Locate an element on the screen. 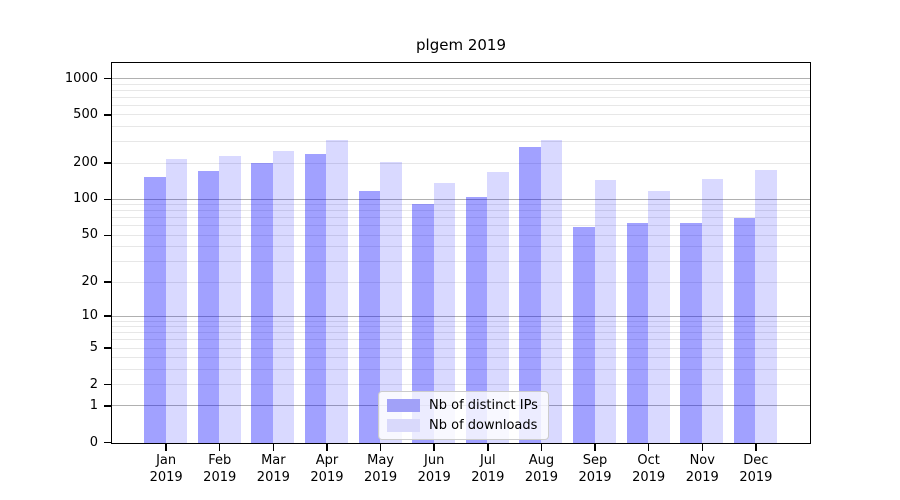 This screenshot has width=900, height=500. bar-mar-downloads is located at coordinates (283, 296).